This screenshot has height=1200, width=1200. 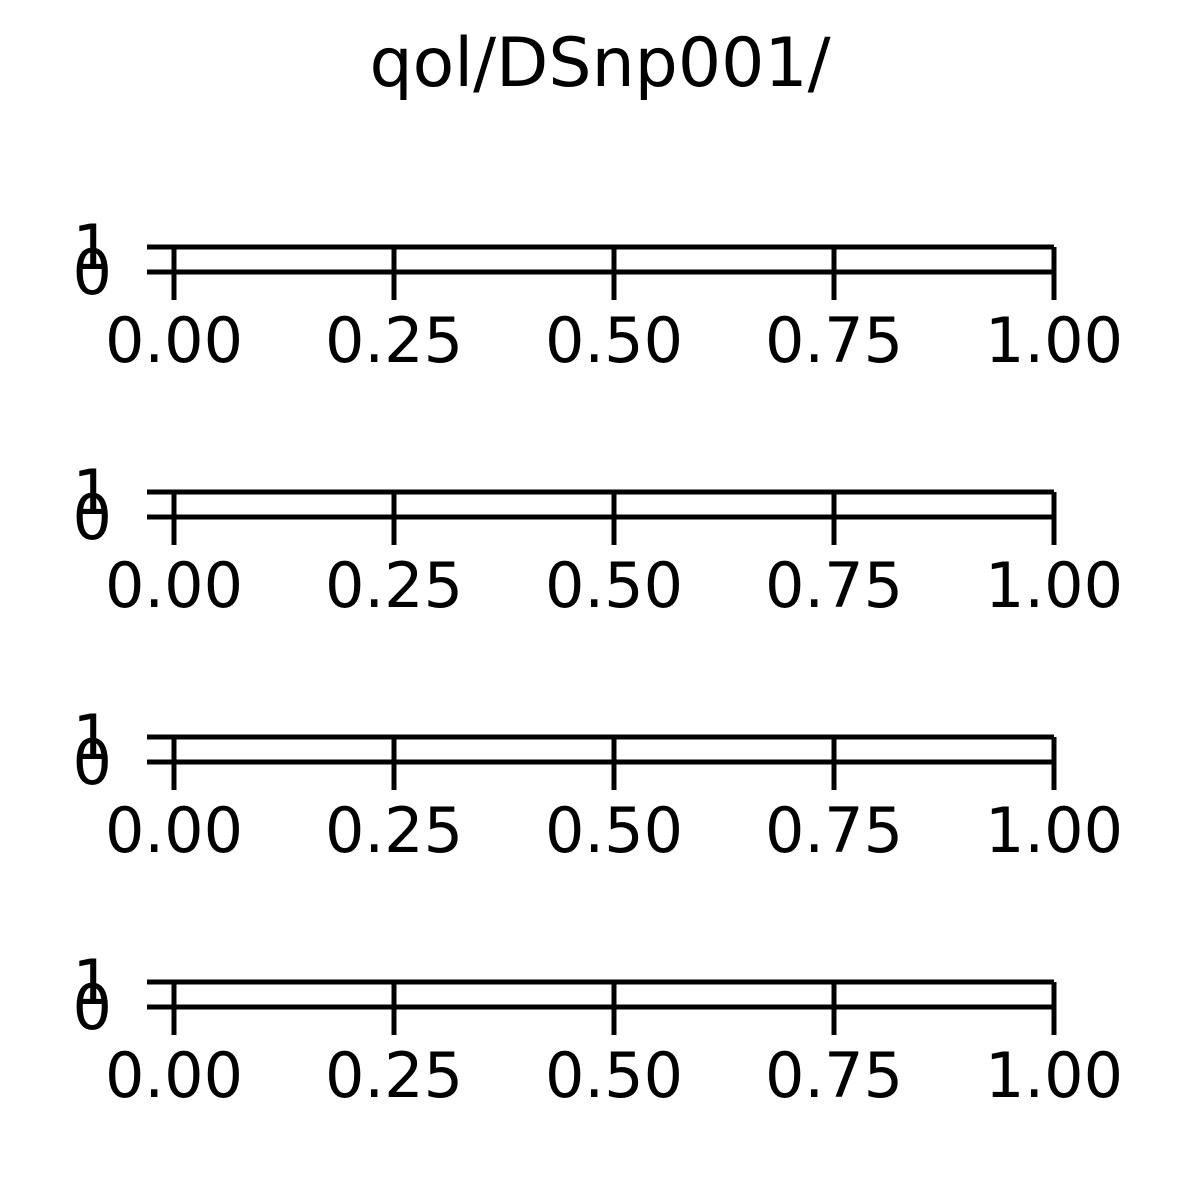 What do you see at coordinates (598, 1029) in the screenshot?
I see `subplot-4: 0.00 0.25 0.50 0.75 1.00 01` at bounding box center [598, 1029].